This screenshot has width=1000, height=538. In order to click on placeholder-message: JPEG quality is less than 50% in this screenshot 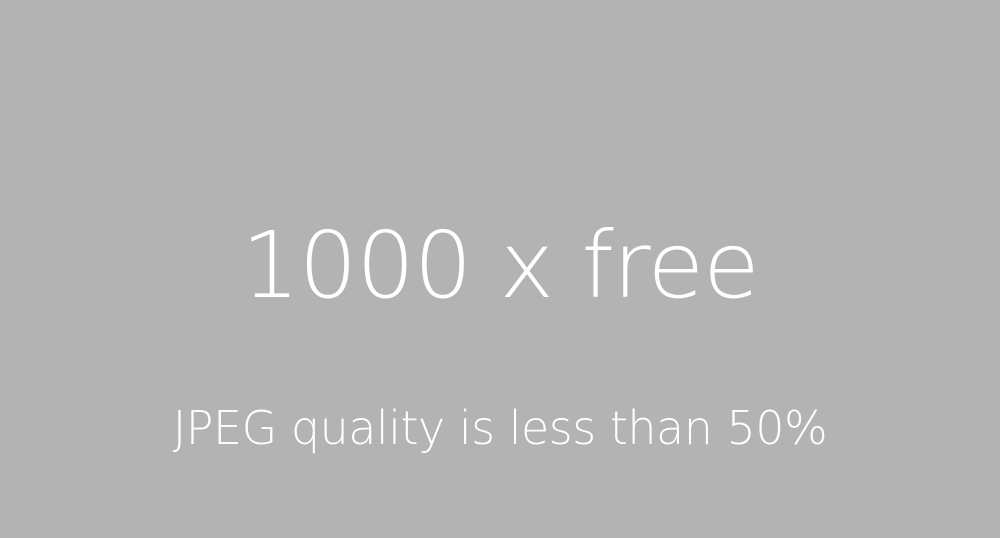, I will do `click(500, 428)`.